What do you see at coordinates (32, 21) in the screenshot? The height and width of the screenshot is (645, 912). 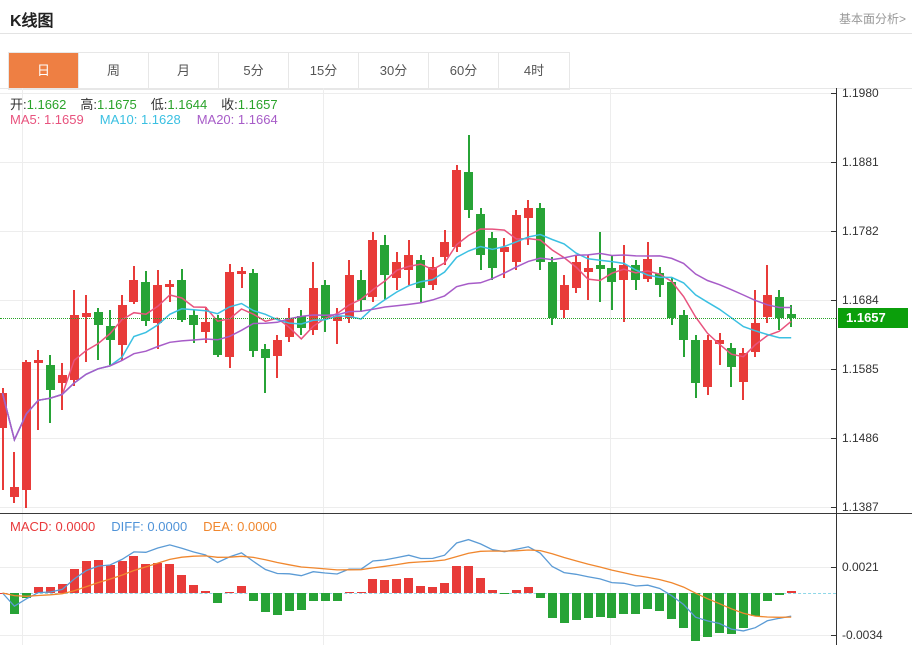 I see `page-title: K线图` at bounding box center [32, 21].